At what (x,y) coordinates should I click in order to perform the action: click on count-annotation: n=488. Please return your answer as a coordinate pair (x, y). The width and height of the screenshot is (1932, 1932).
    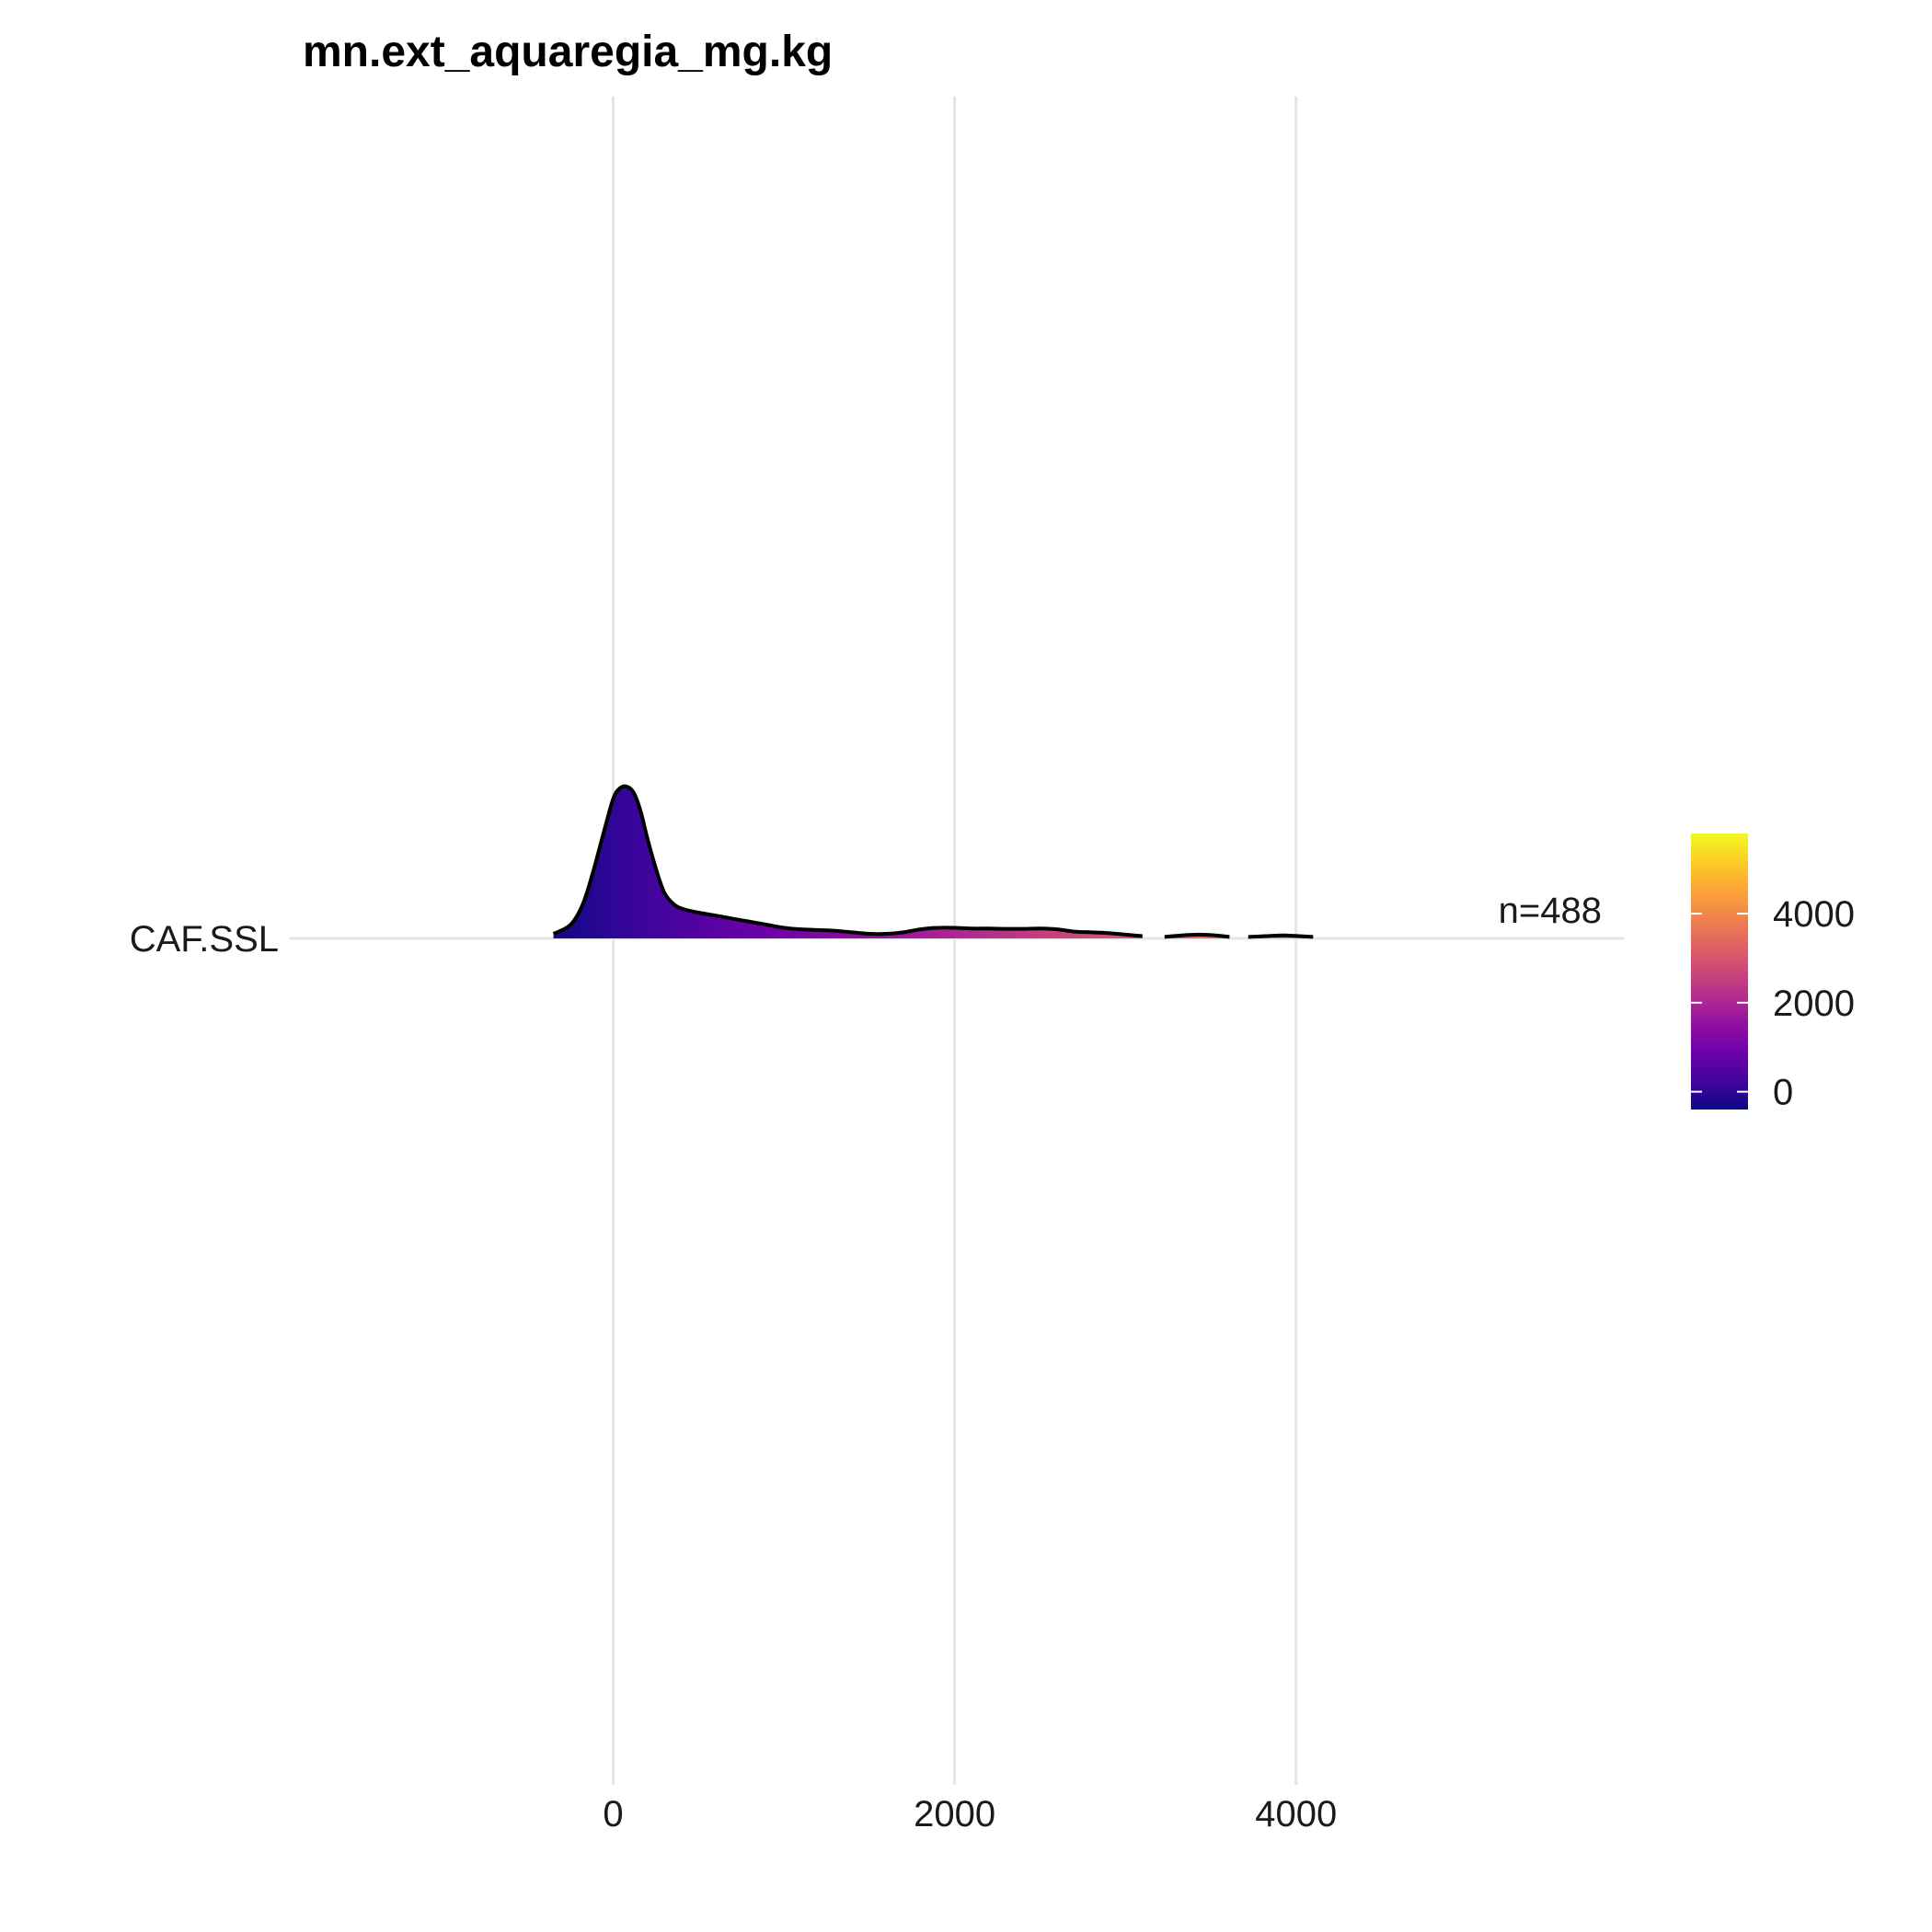
    Looking at the image, I should click on (1550, 911).